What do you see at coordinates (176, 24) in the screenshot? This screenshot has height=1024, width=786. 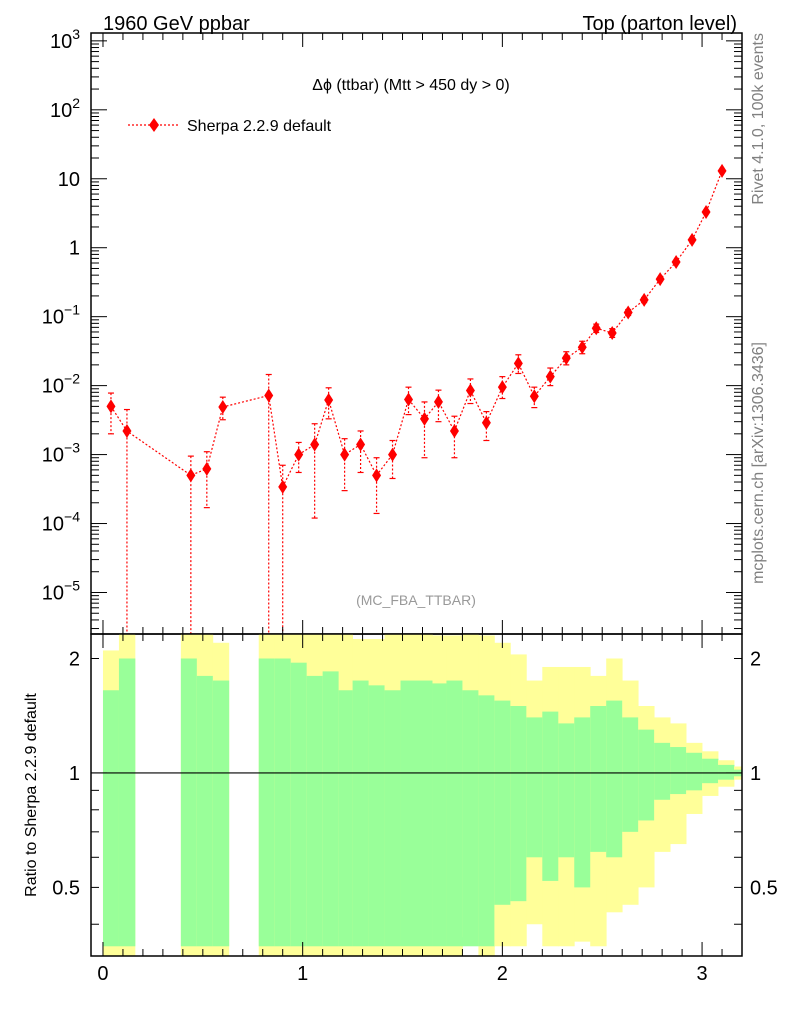 I see `header-left: 1960 GeV ppbar` at bounding box center [176, 24].